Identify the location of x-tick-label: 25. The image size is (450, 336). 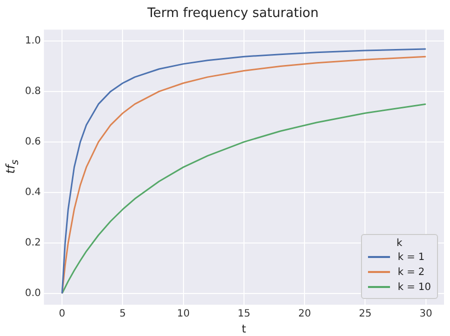
(365, 314).